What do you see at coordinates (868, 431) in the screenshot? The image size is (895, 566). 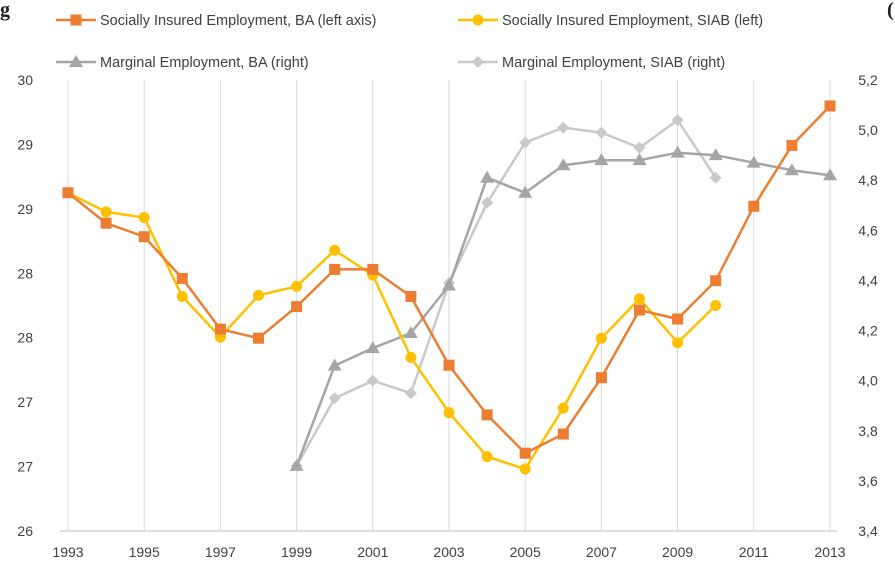 I see `y-right-tick-label: 3,8` at bounding box center [868, 431].